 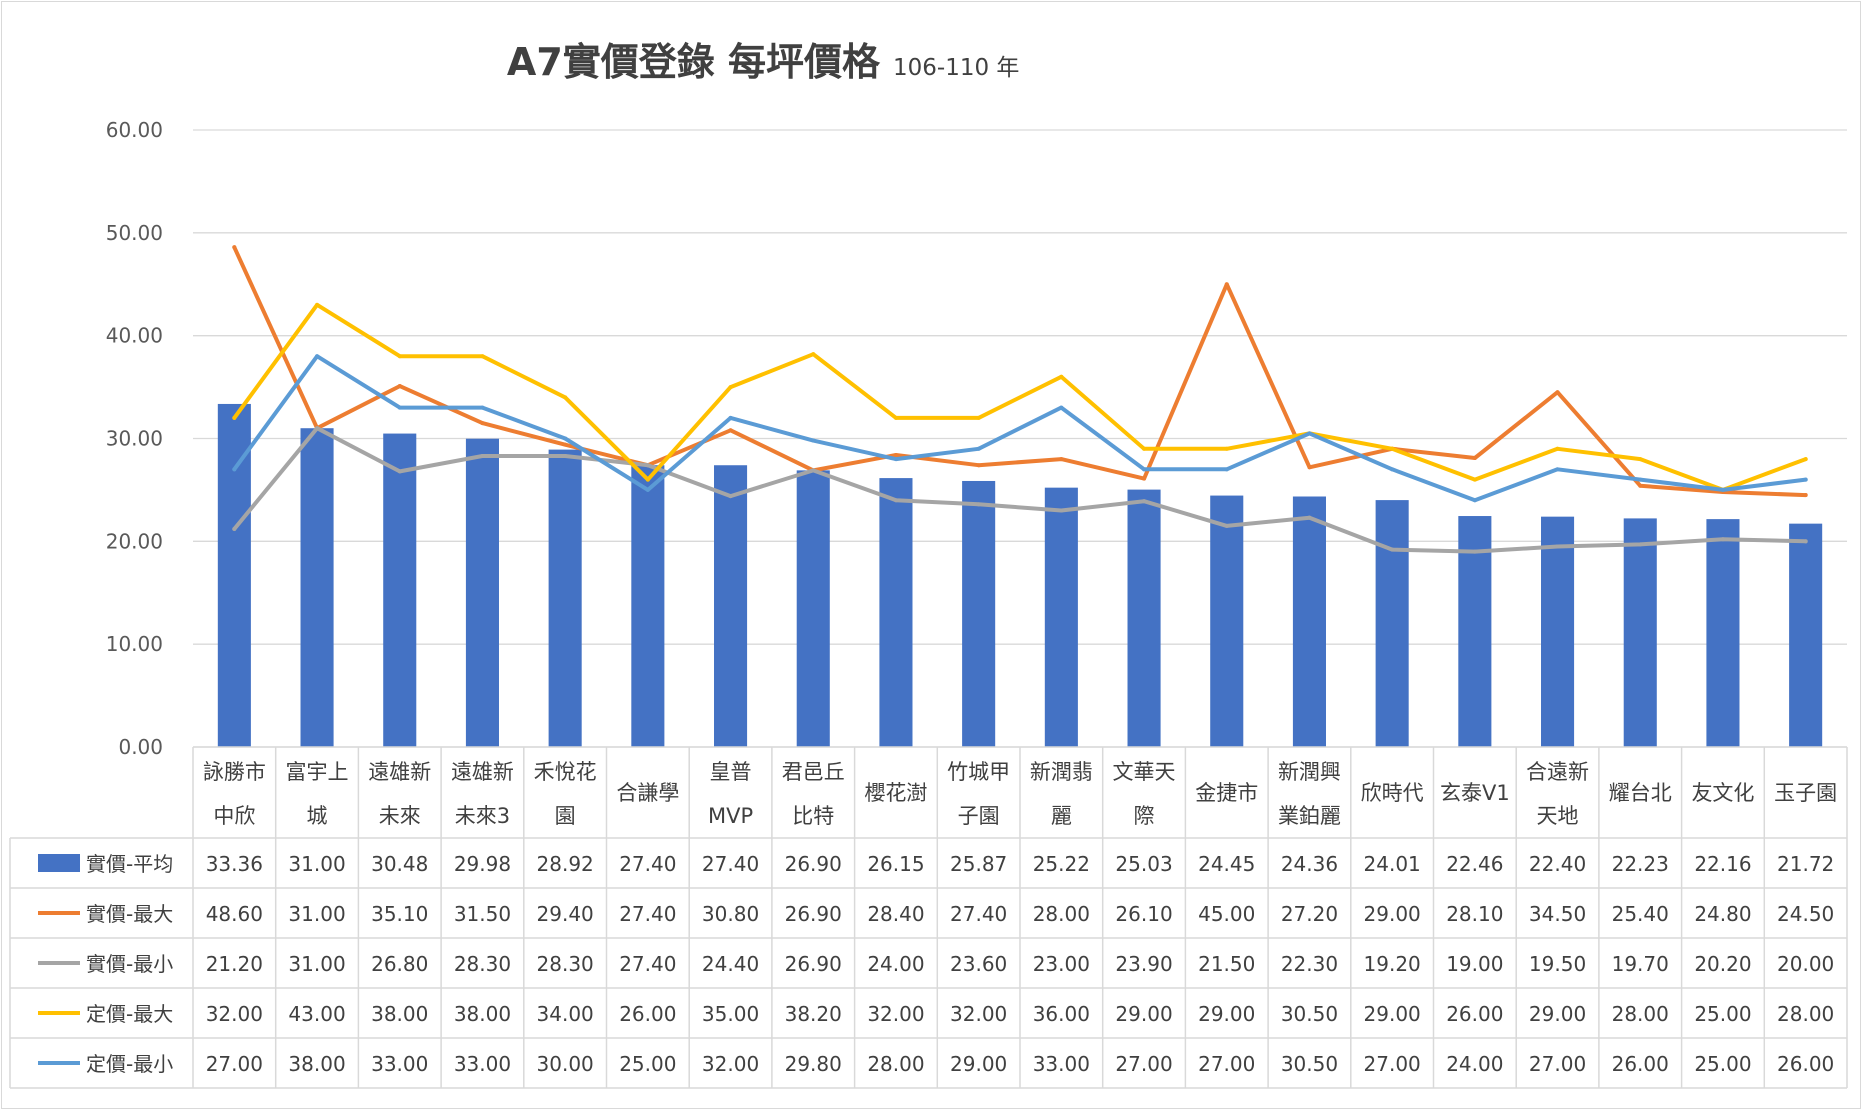 I want to click on y-tick-label: 60.00, so click(x=134, y=130).